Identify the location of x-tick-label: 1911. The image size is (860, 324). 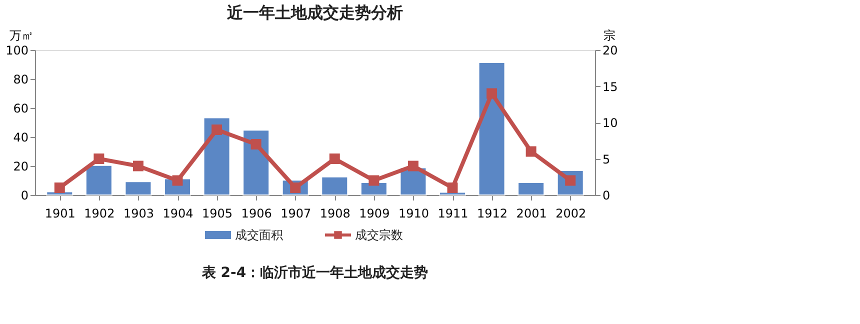
(453, 213).